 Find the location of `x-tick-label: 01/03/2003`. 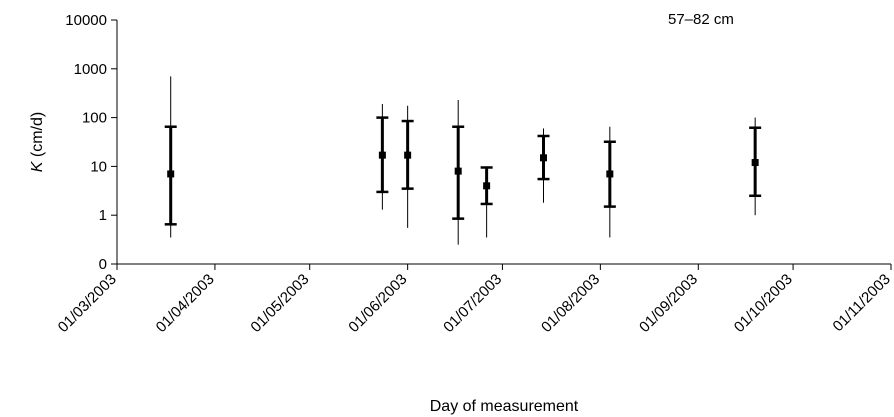

x-tick-label: 01/03/2003 is located at coordinates (87, 303).